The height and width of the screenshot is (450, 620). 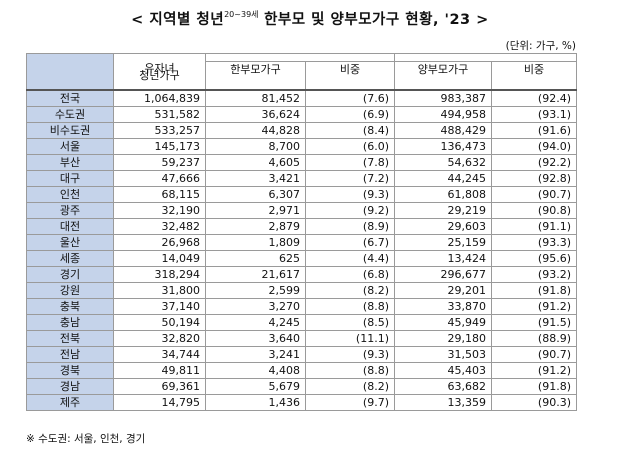 I want to click on cell-two-parent-ratio: (90.8), so click(x=534, y=210).